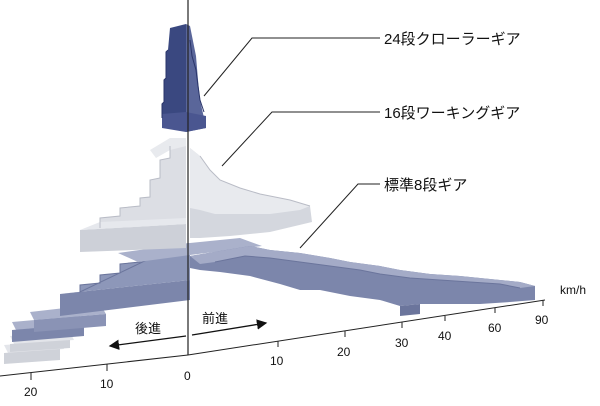  Describe the element at coordinates (229, 327) in the screenshot. I see `forward-arrow` at that location.